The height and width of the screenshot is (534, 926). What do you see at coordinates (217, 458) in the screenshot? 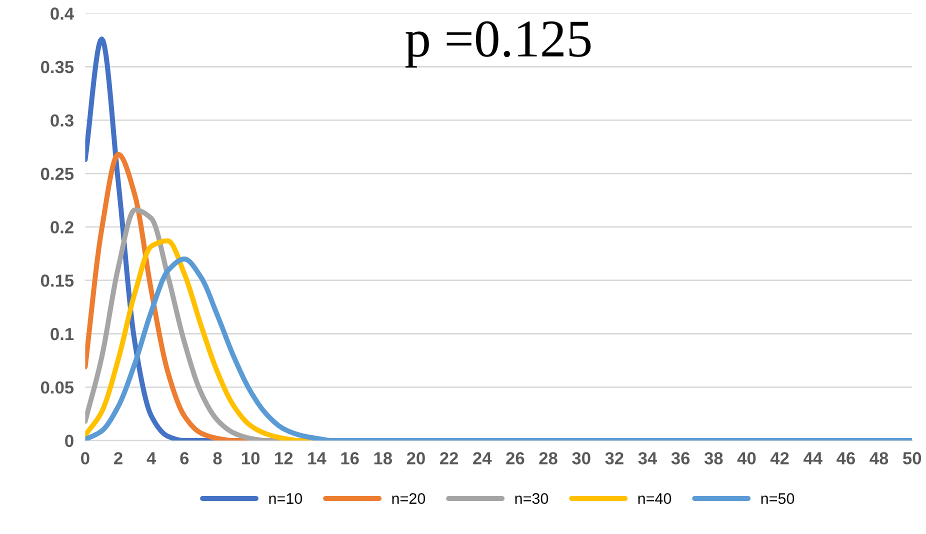
I see `x-tick-label: 8` at bounding box center [217, 458].